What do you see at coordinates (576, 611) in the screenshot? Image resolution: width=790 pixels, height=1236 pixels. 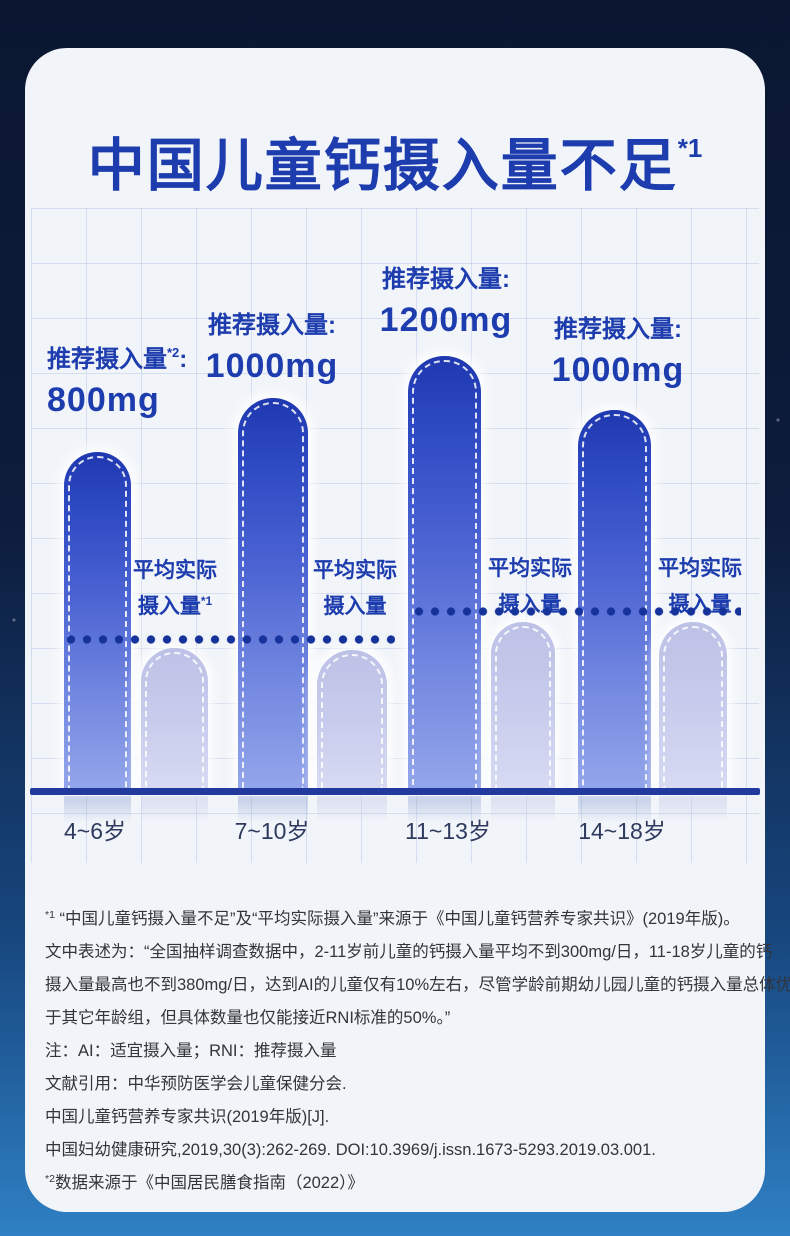 I see `actual-intake-dotted-line-right` at bounding box center [576, 611].